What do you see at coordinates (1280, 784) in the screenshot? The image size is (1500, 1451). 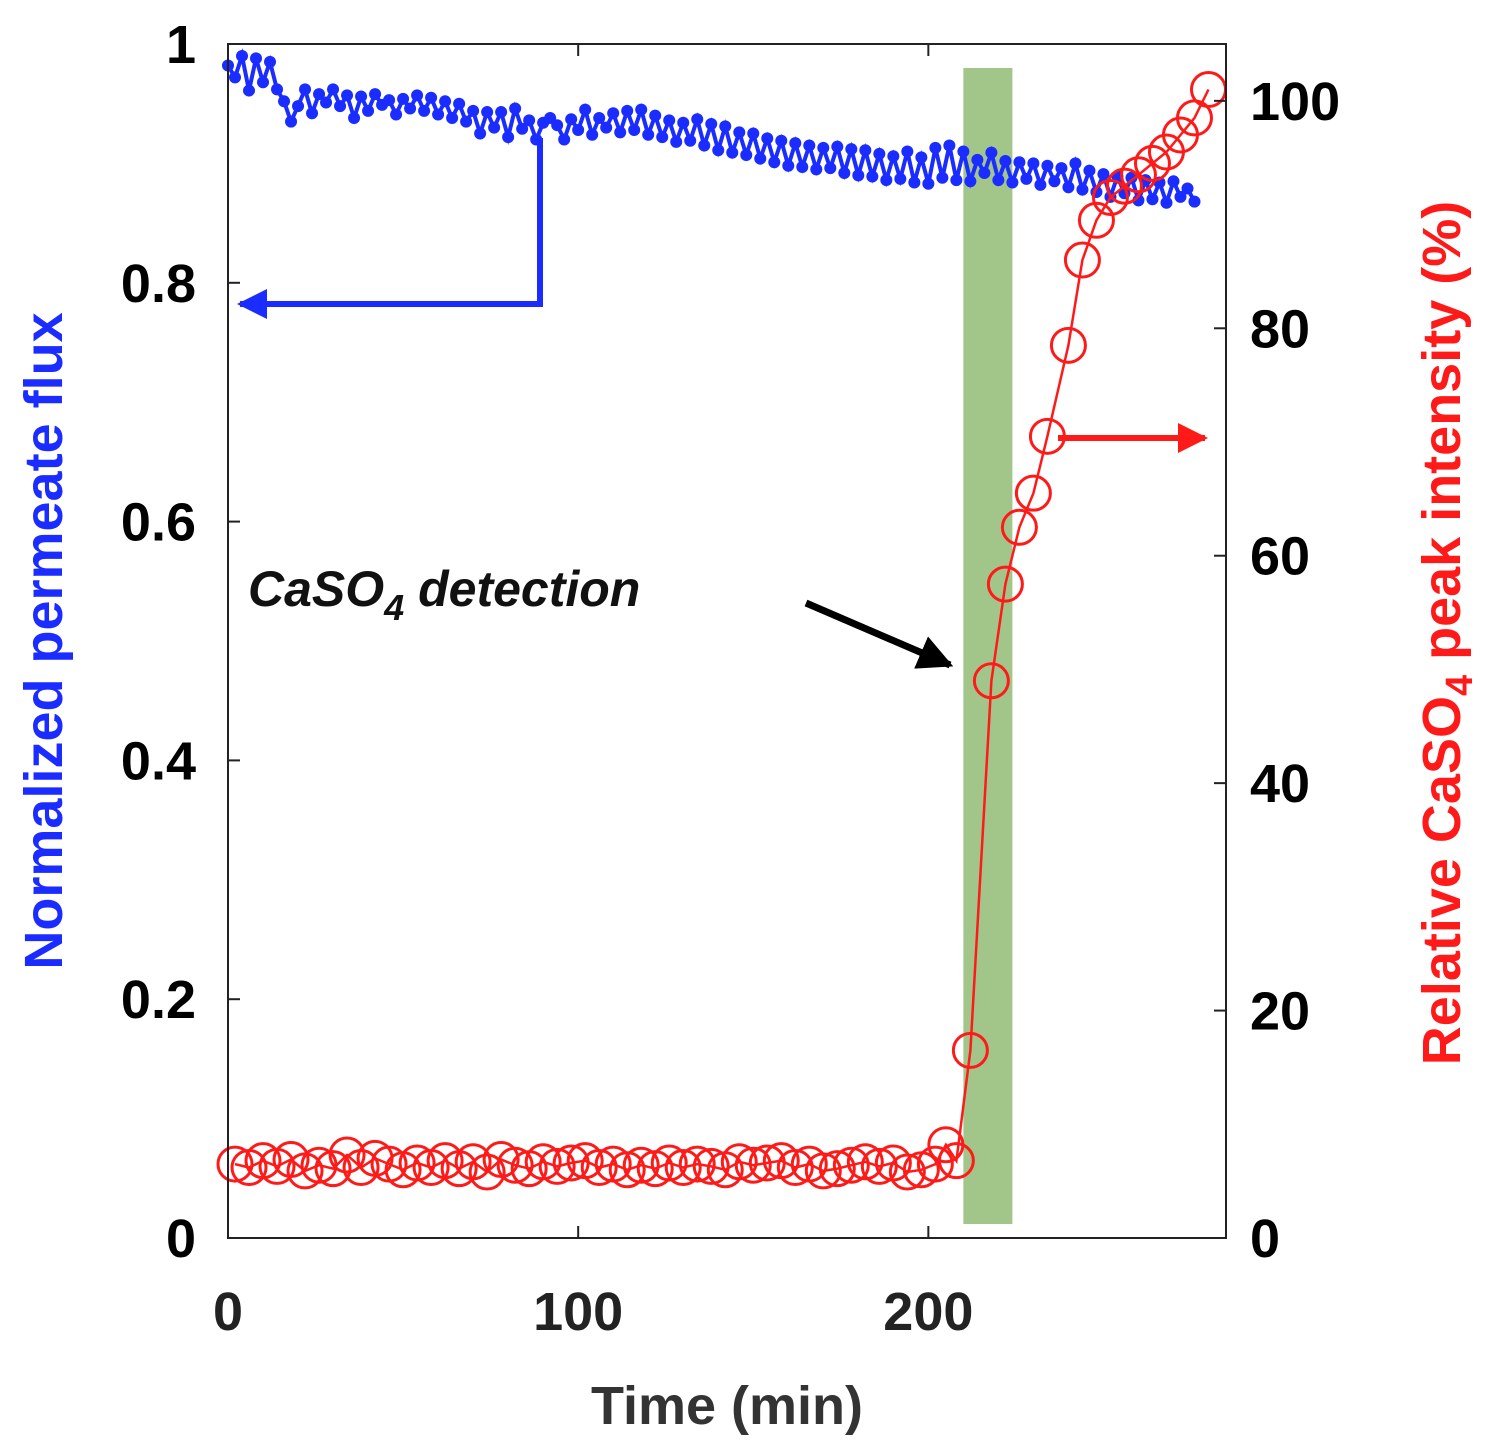 I see `right-y-tick-label: 40` at bounding box center [1280, 784].